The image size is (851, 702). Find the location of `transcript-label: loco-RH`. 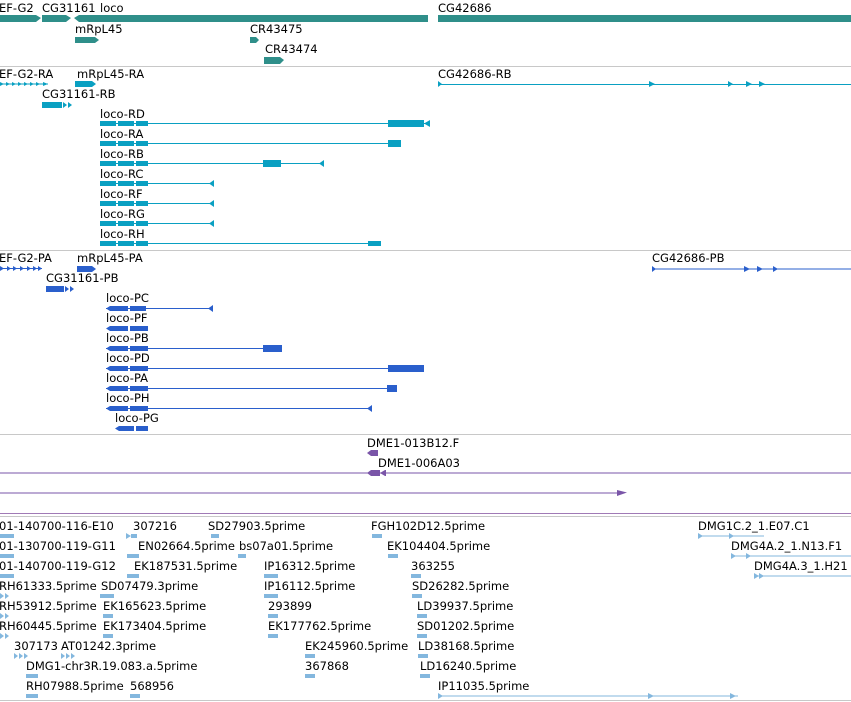

transcript-label: loco-RH is located at coordinates (122, 234).